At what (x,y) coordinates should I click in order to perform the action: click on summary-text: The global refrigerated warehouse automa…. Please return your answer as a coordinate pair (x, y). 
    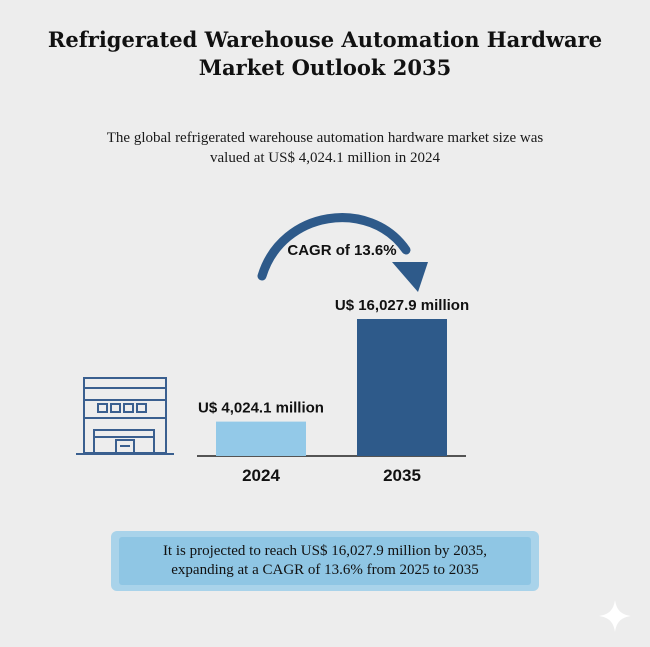
    Looking at the image, I should click on (325, 148).